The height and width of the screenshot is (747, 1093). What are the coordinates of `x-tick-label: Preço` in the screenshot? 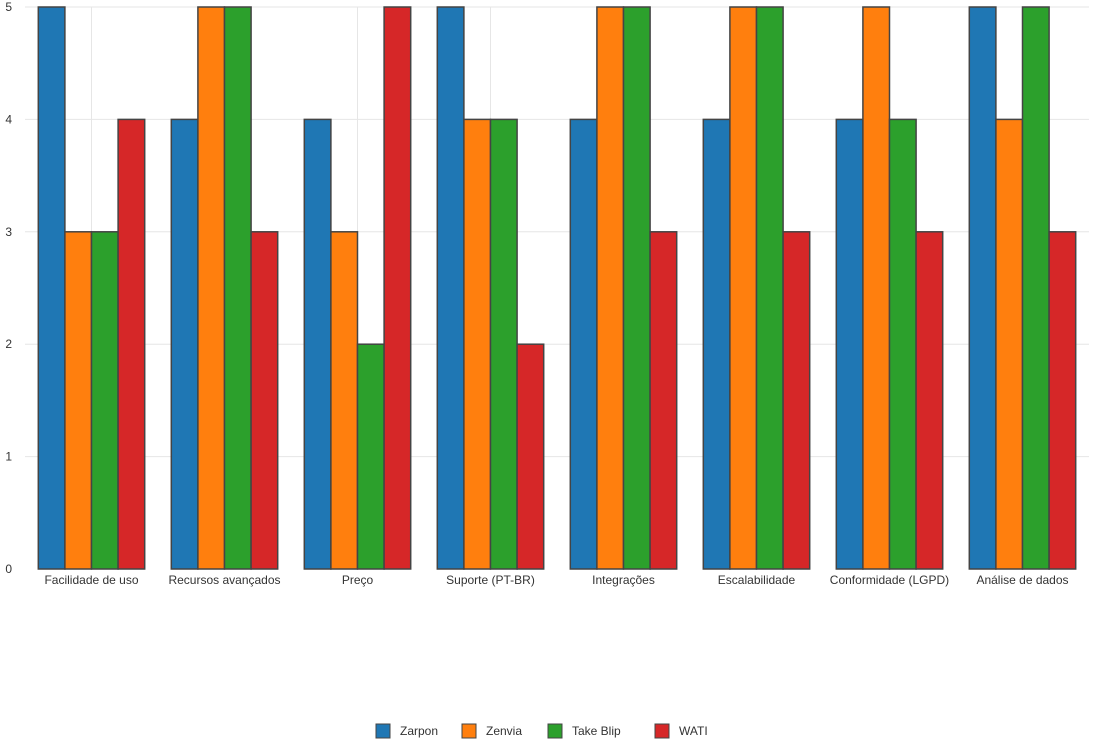 It's located at (358, 580).